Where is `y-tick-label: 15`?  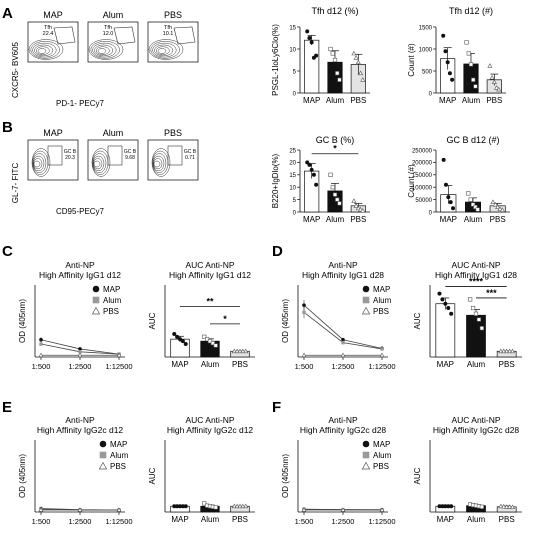 y-tick-label: 15 is located at coordinates (292, 176).